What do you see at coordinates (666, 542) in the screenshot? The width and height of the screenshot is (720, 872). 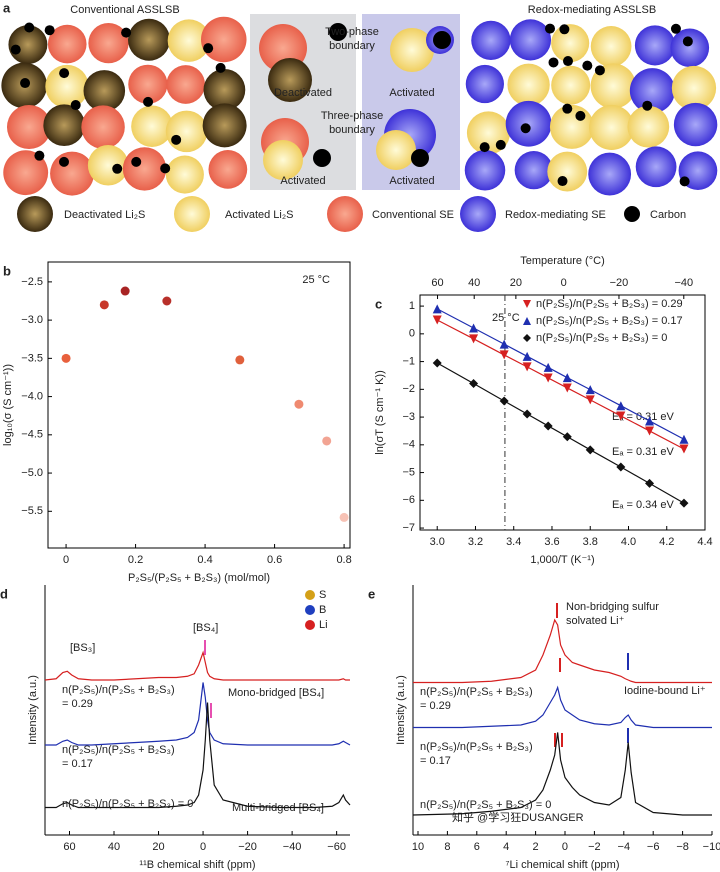 I see `x-tick-label: 4.2` at bounding box center [666, 542].